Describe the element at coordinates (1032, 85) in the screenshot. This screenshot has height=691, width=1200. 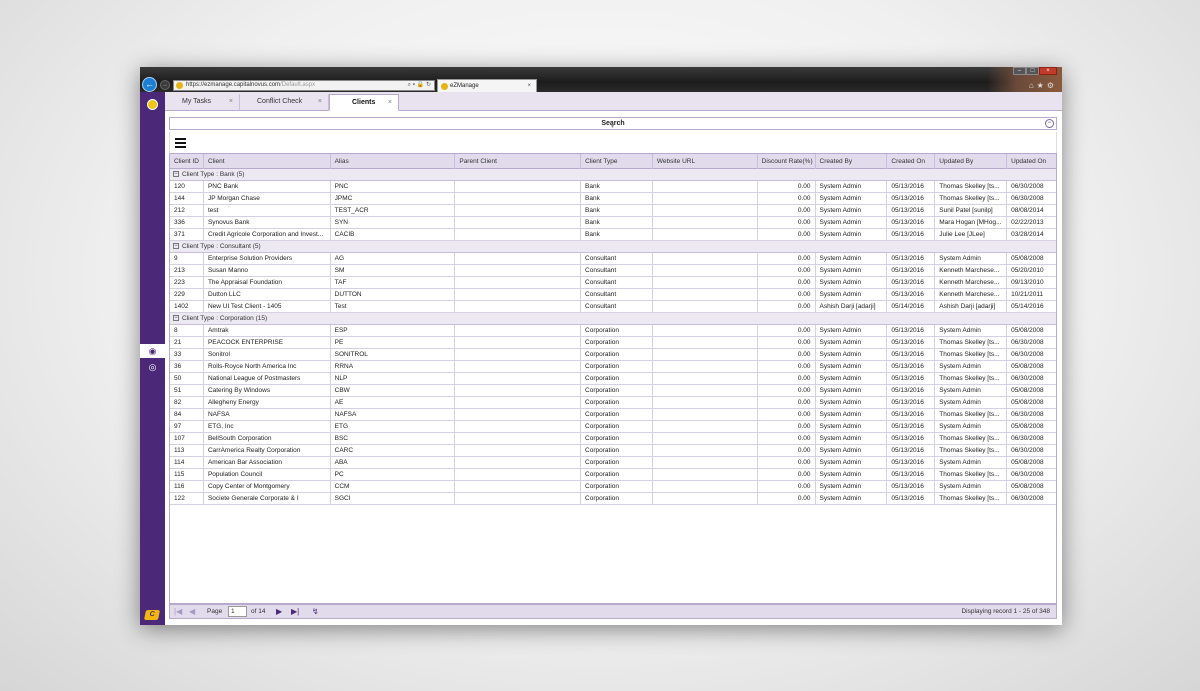
I see `home-icon: ⌂` at that location.